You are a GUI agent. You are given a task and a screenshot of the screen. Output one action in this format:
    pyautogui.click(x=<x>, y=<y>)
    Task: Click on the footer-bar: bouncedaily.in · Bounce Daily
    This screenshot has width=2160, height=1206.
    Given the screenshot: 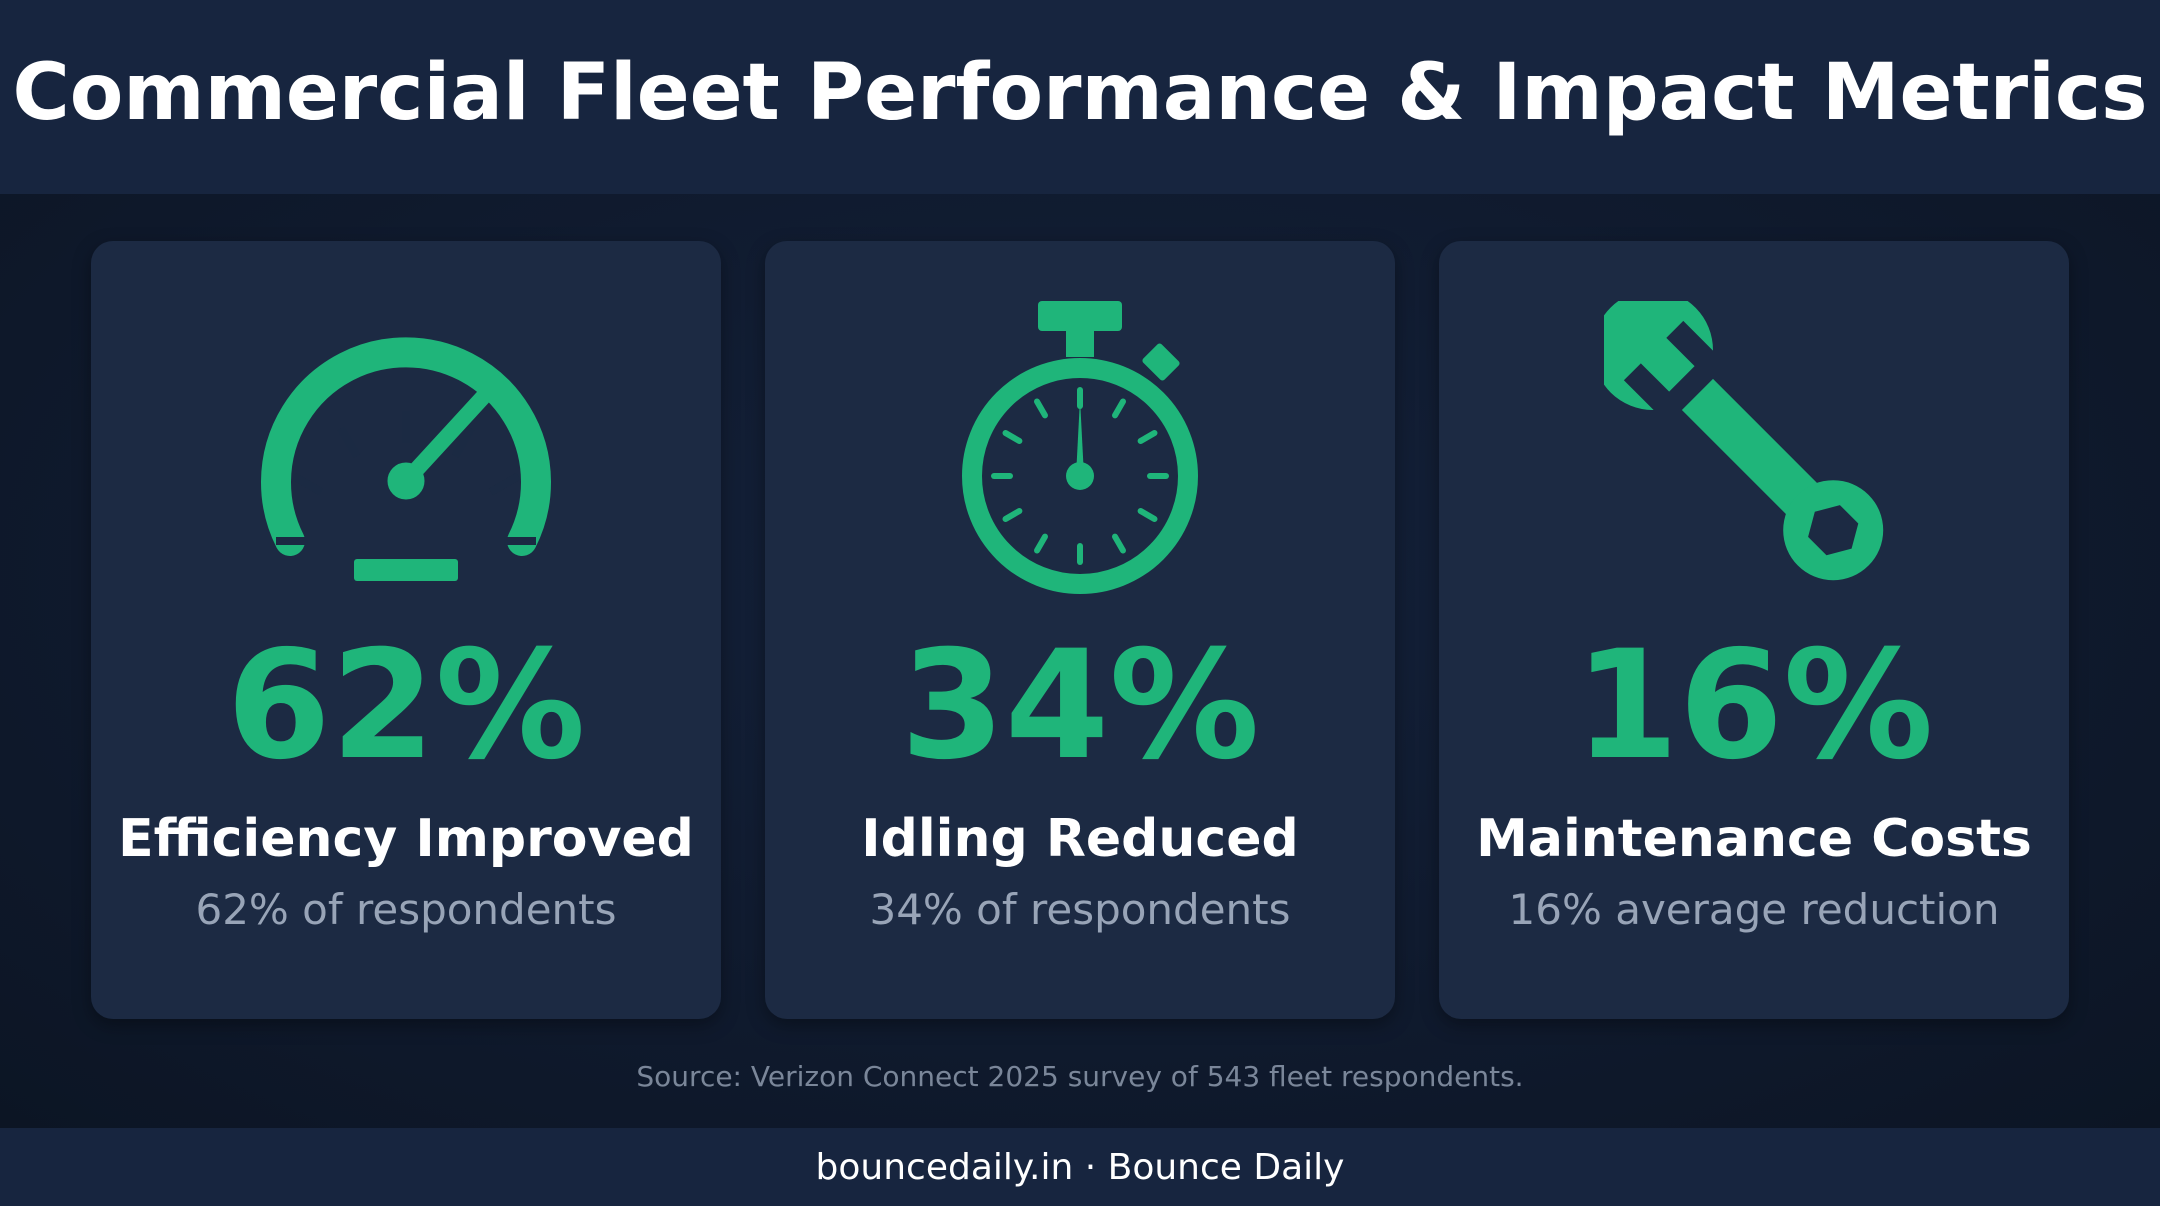 What is the action you would take?
    pyautogui.click(x=1080, y=1167)
    